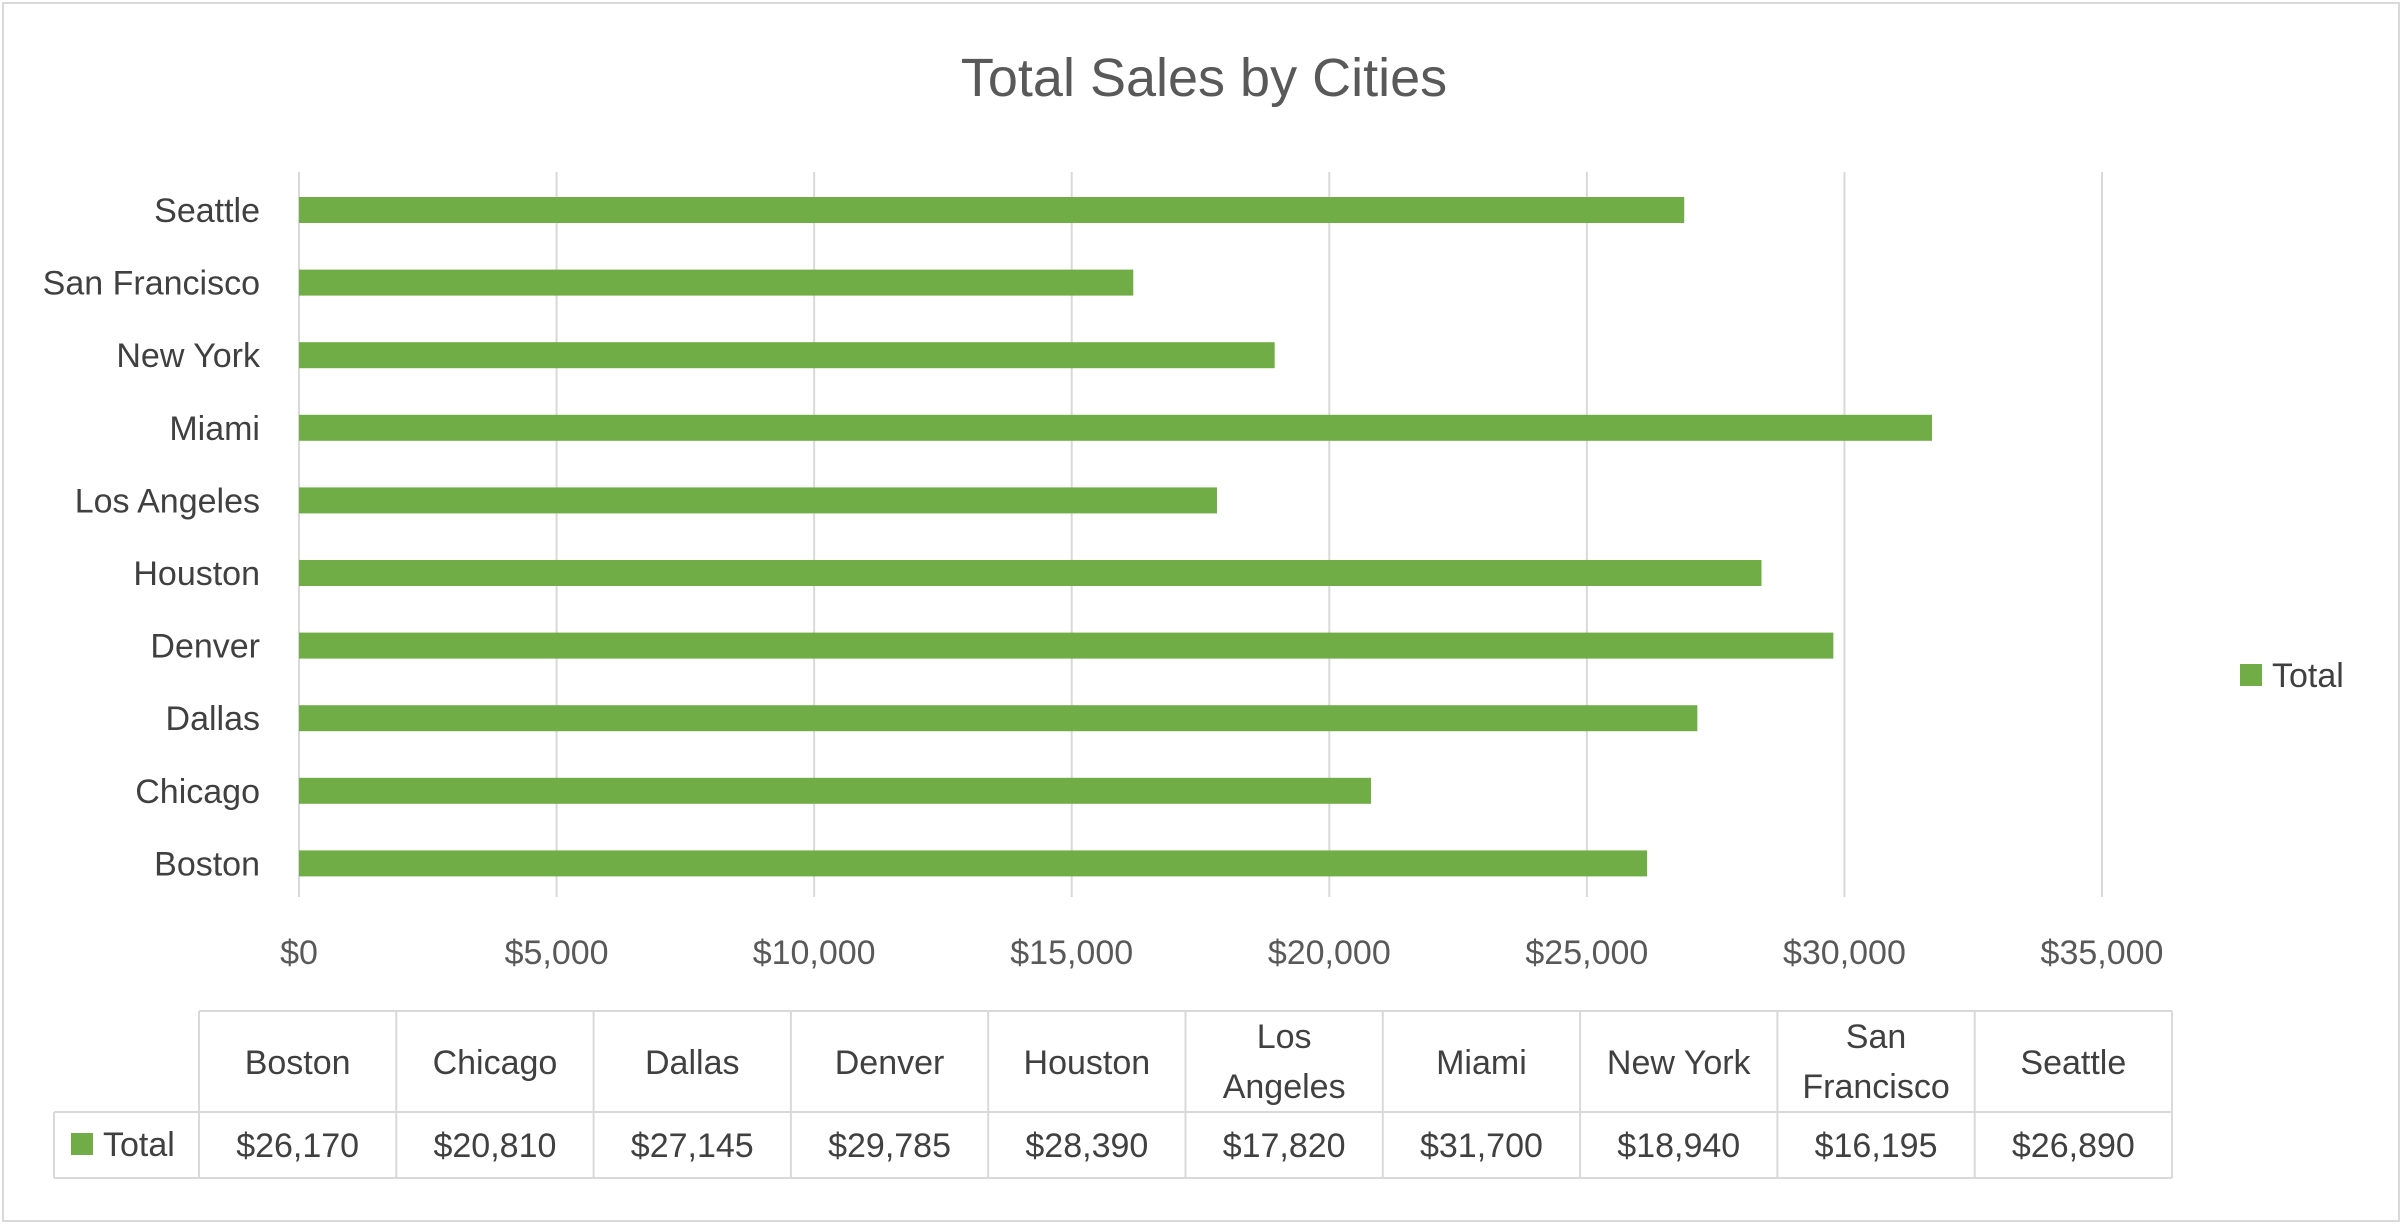 The image size is (2404, 1226). What do you see at coordinates (1329, 953) in the screenshot?
I see `x-tick-label: $20,000` at bounding box center [1329, 953].